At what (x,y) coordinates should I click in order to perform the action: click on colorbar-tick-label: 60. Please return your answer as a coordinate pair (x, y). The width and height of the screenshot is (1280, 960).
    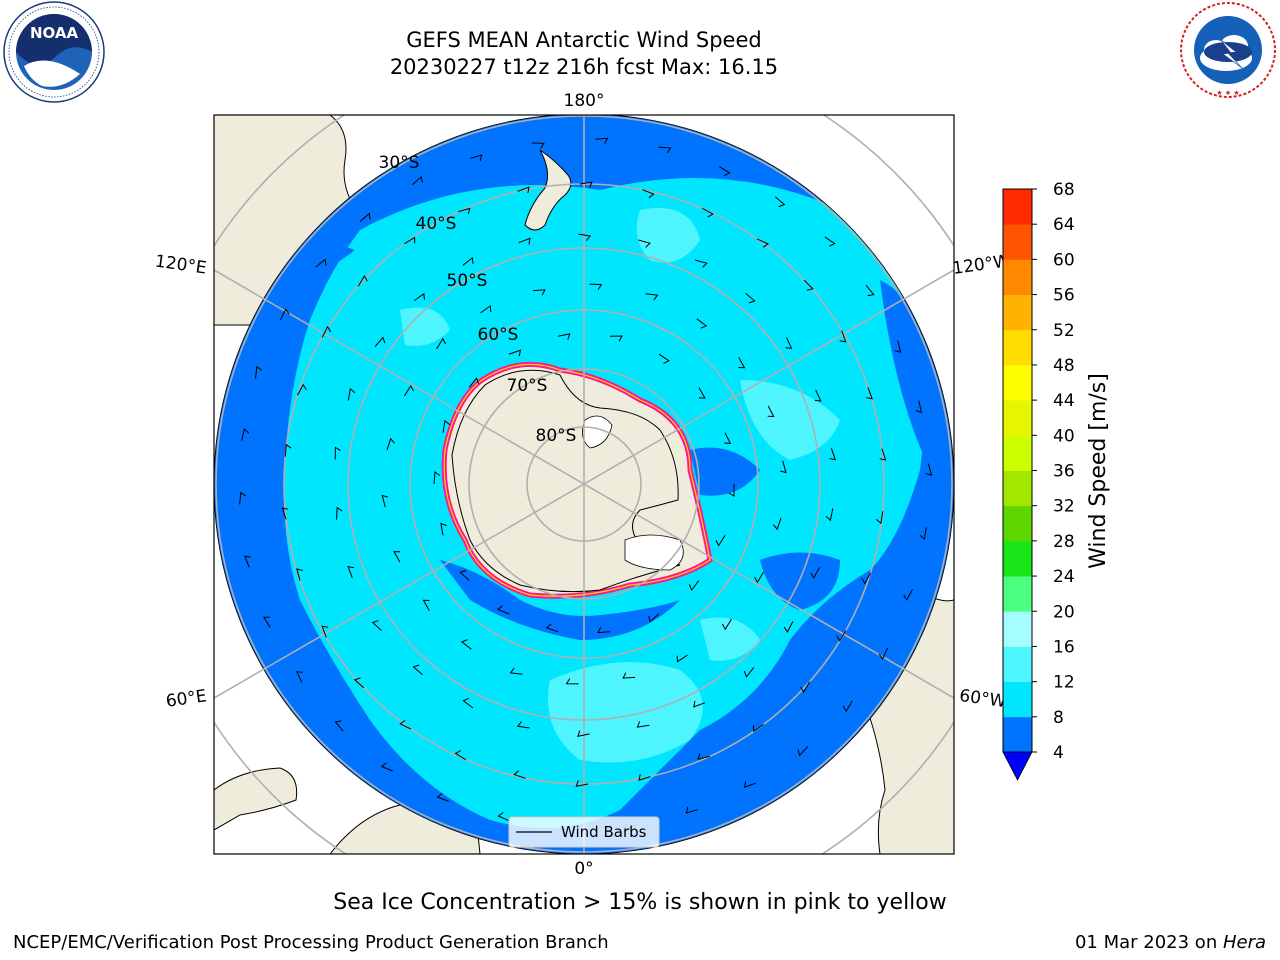
    Looking at the image, I should click on (1064, 260).